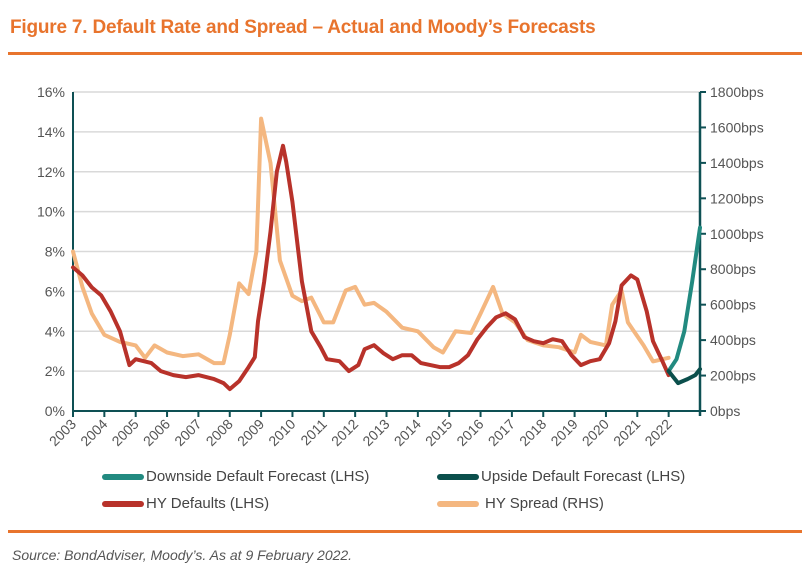 Image resolution: width=809 pixels, height=585 pixels. I want to click on x-tick-label: 2019, so click(563, 432).